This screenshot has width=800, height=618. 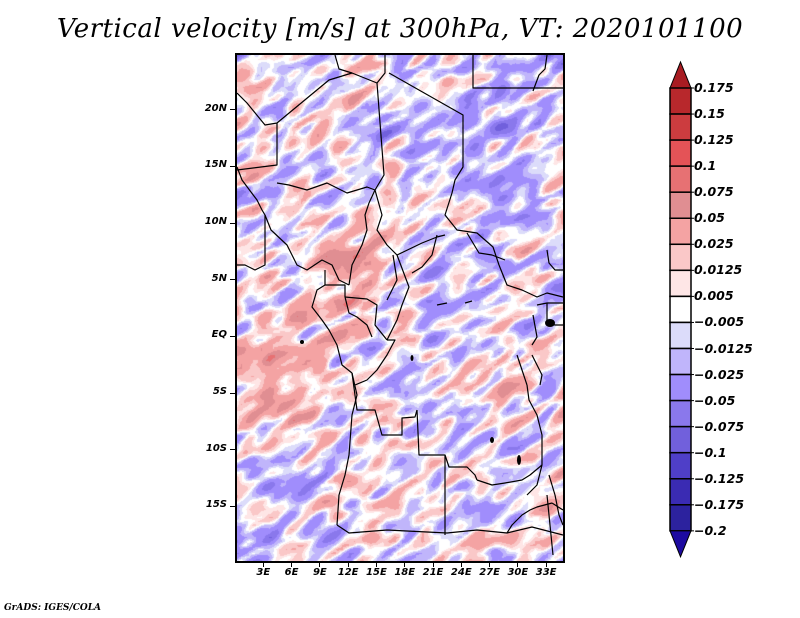 I want to click on colorbar-label: 0.175, so click(x=714, y=87).